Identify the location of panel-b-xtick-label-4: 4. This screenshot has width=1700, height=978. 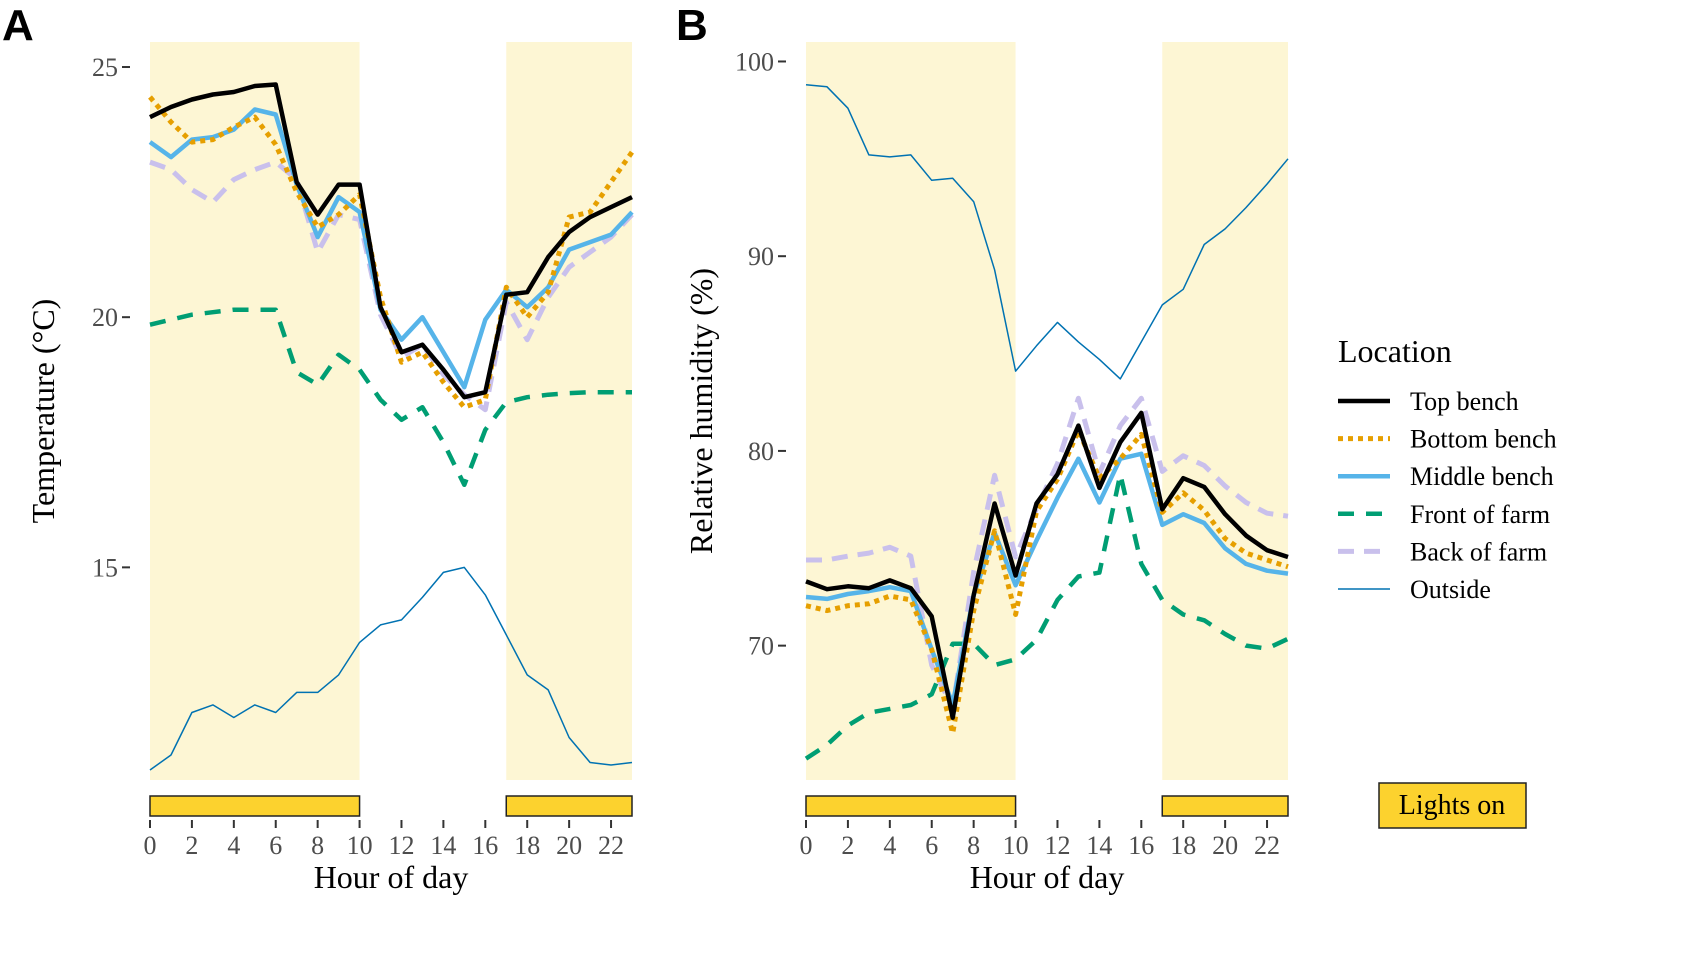
(889, 845).